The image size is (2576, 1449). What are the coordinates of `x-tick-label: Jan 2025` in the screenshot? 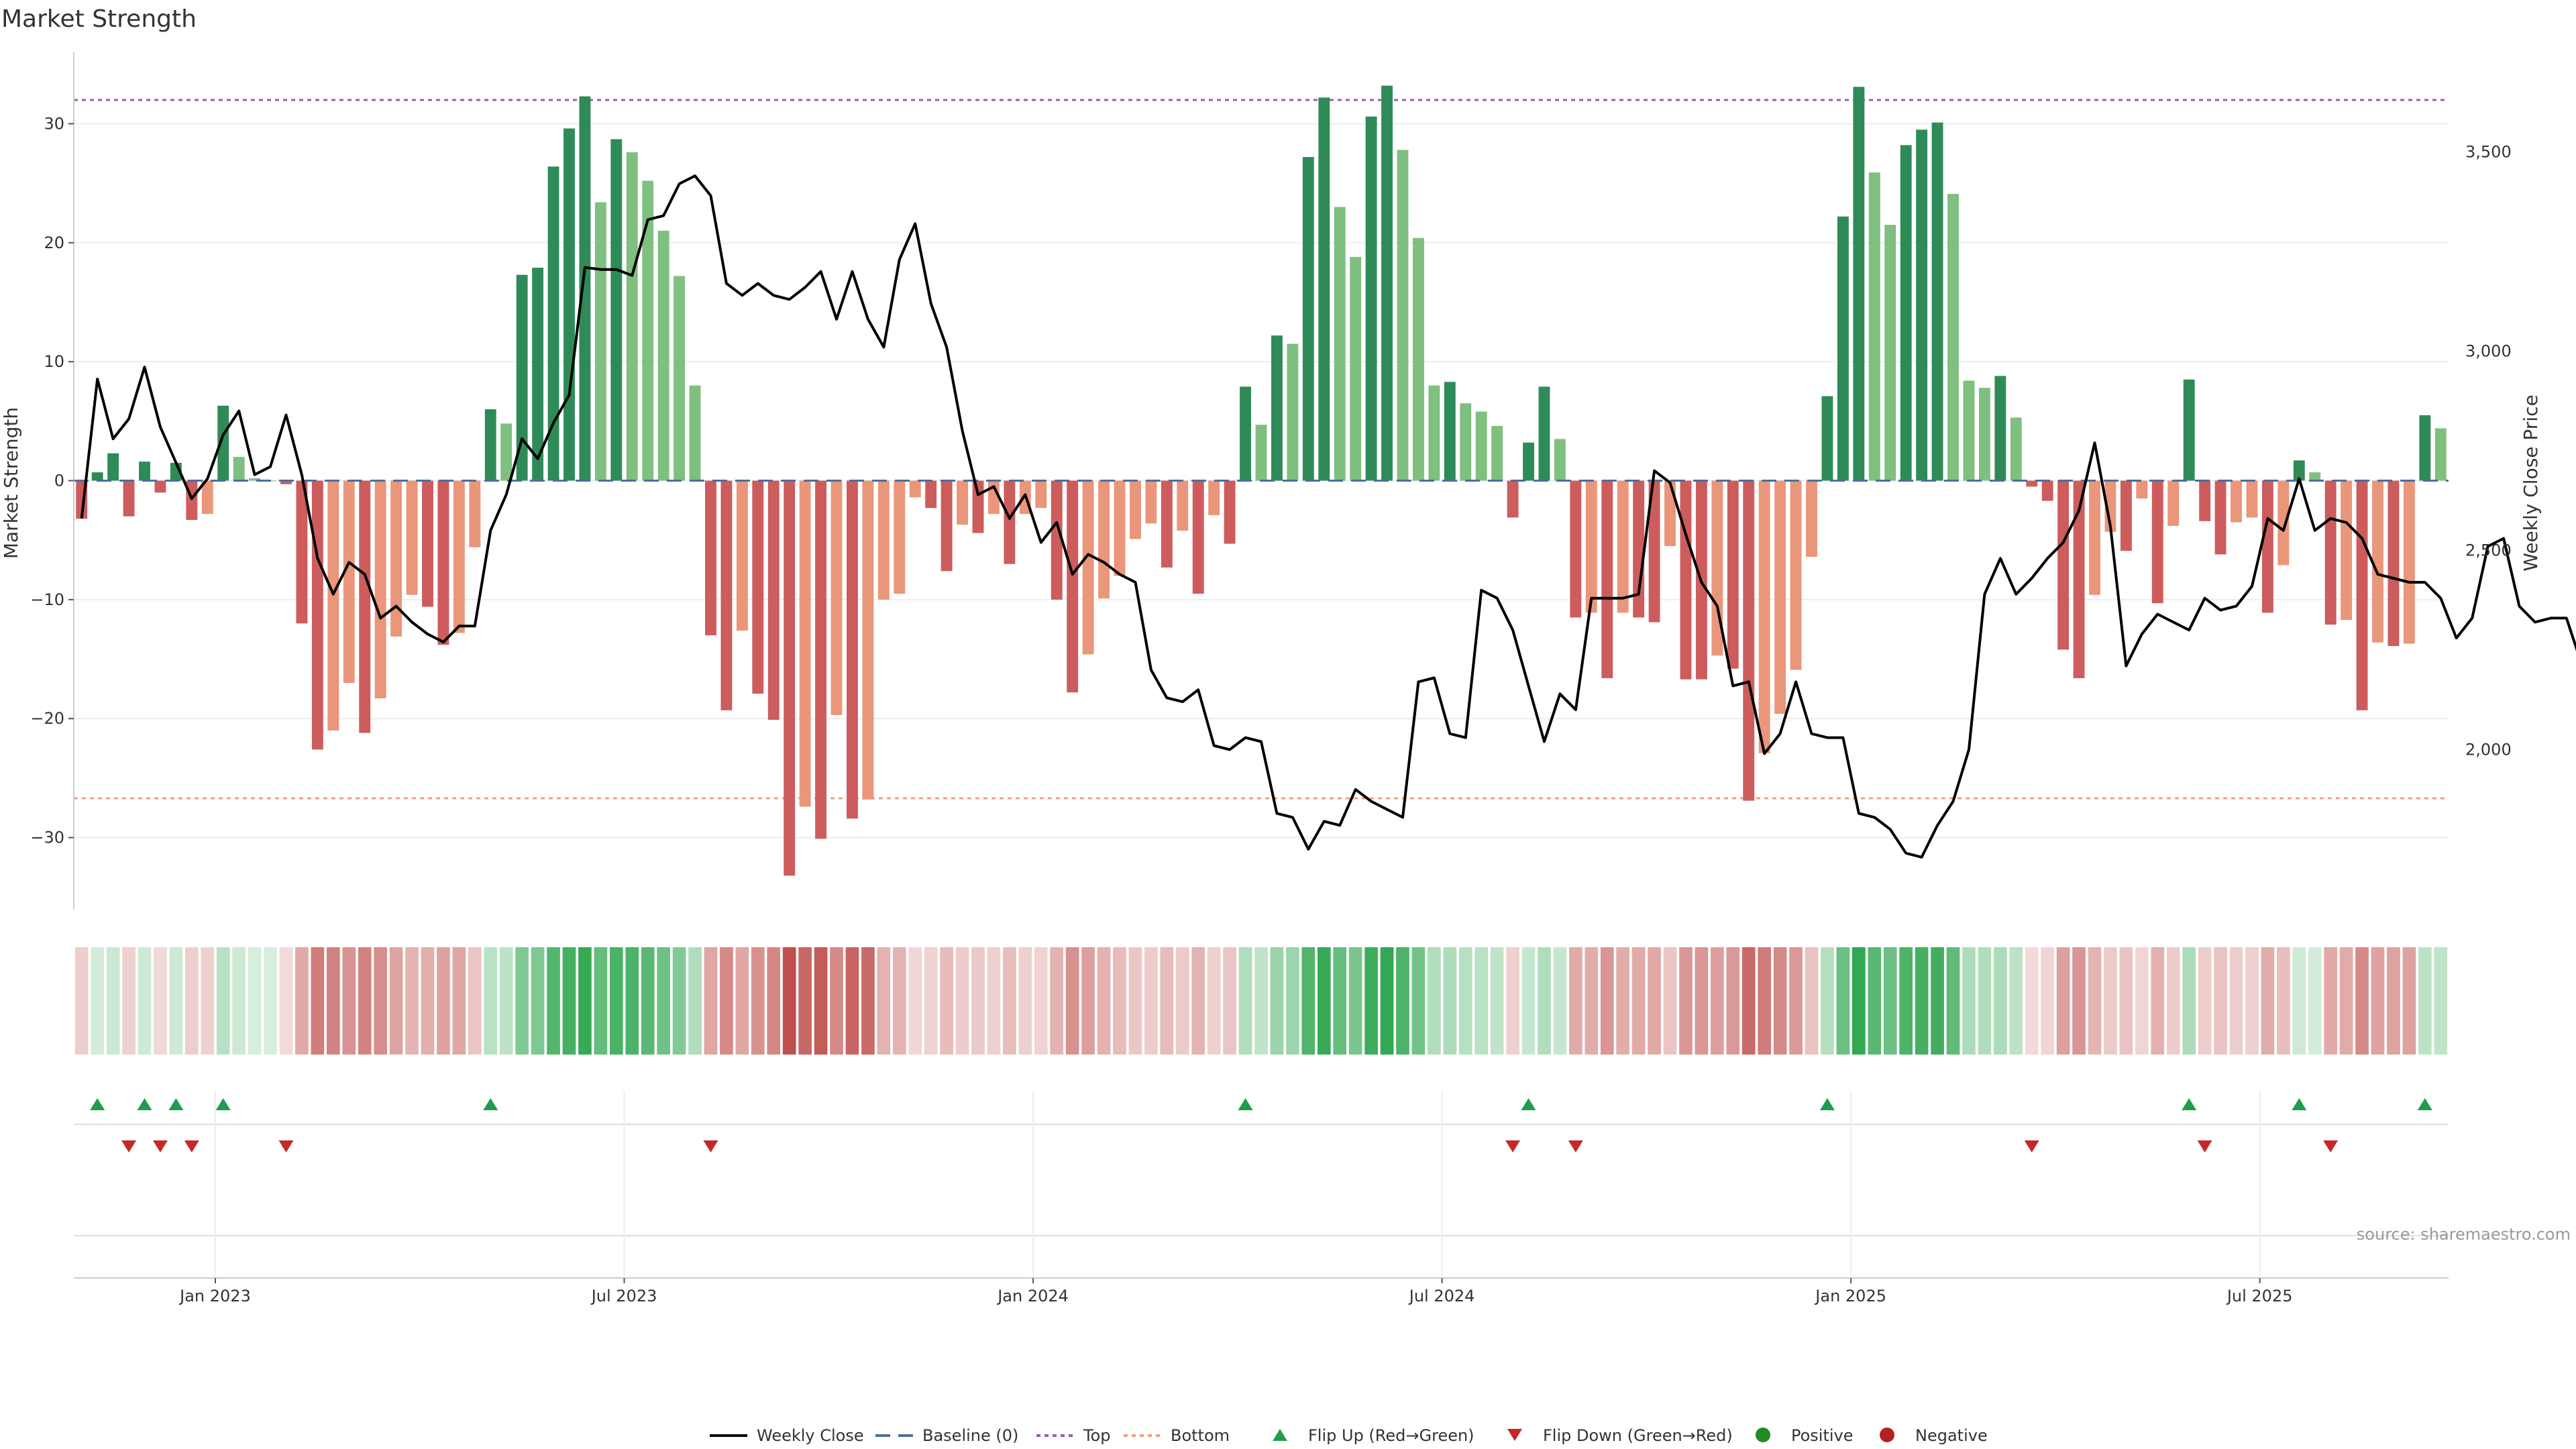 It's located at (1850, 1296).